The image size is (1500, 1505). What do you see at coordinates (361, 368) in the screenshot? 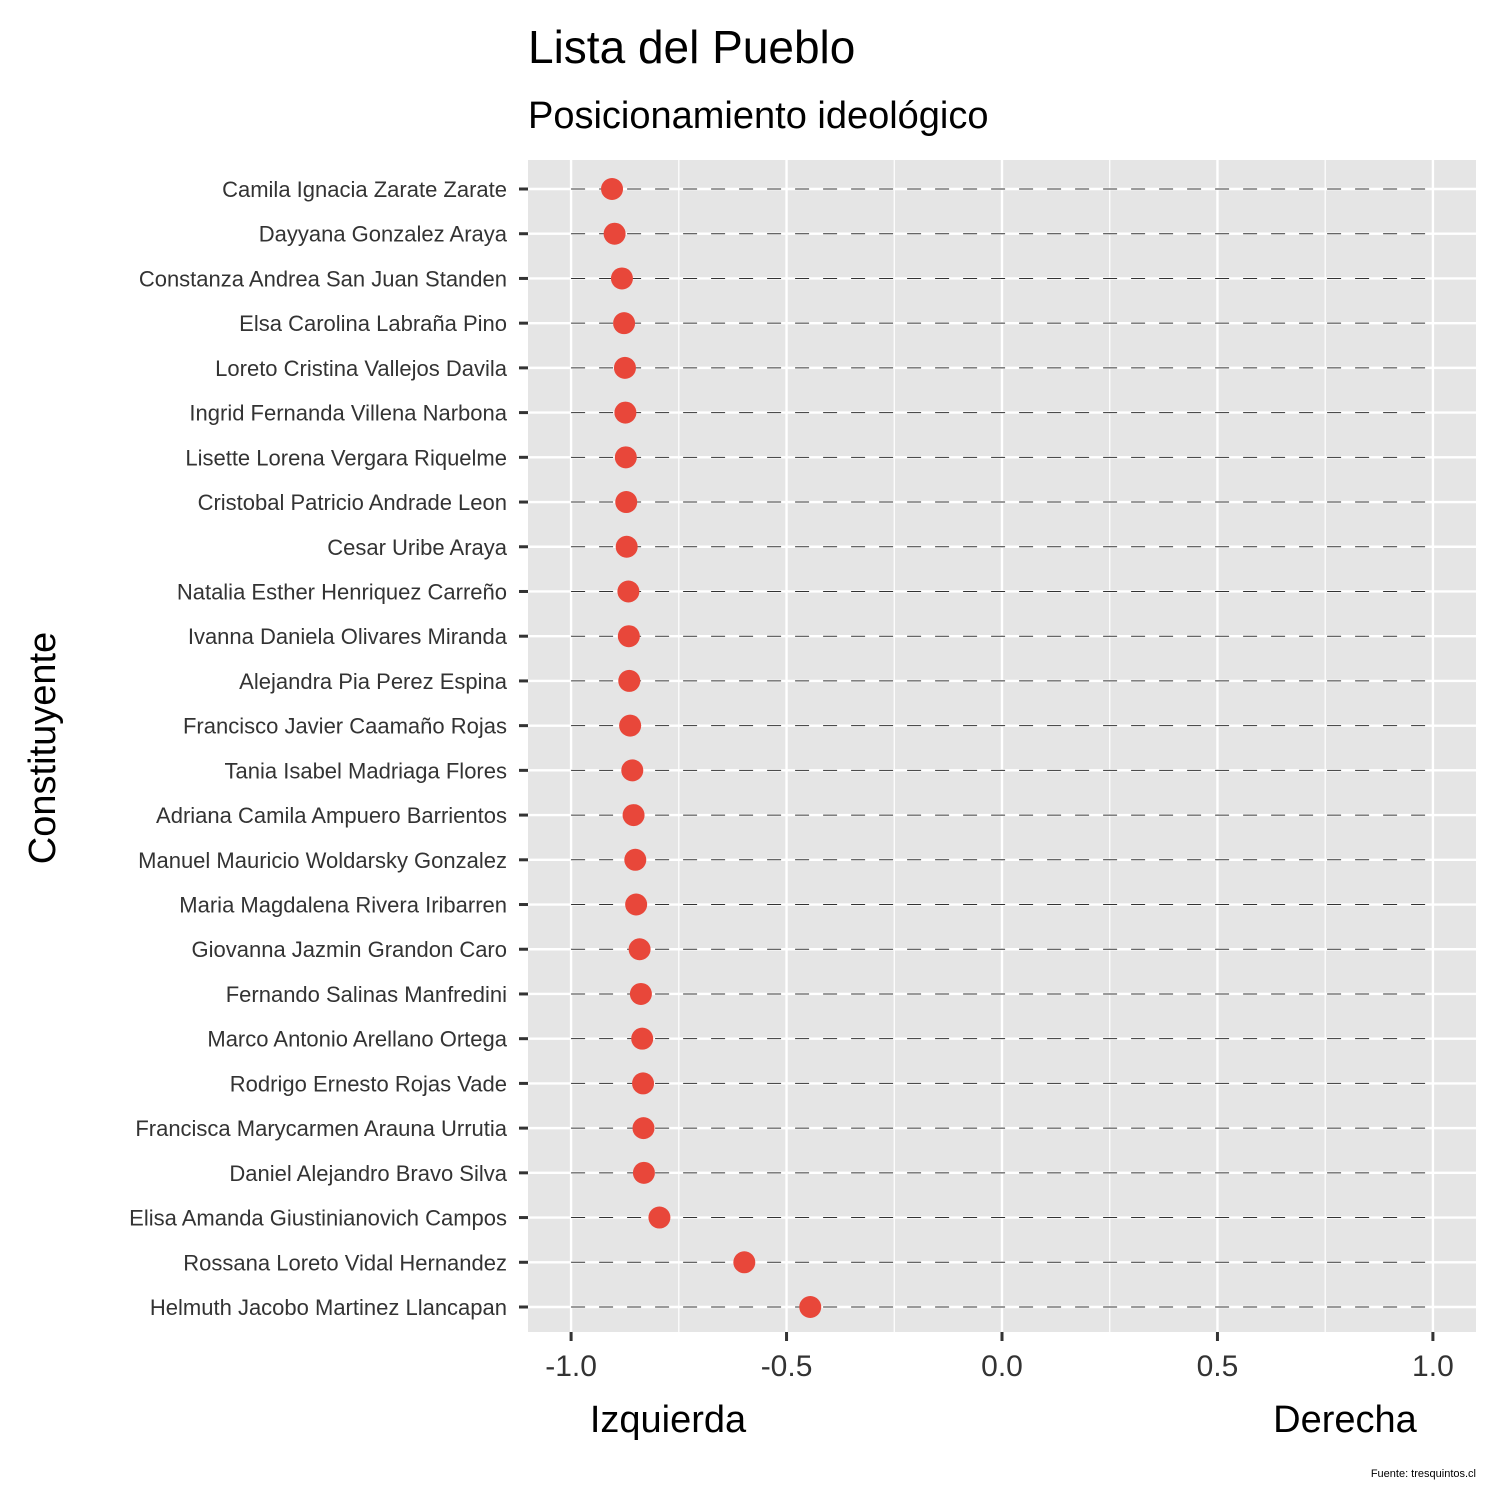
I see `y-tick-label: Loreto Cristina Vallejos Davila` at bounding box center [361, 368].